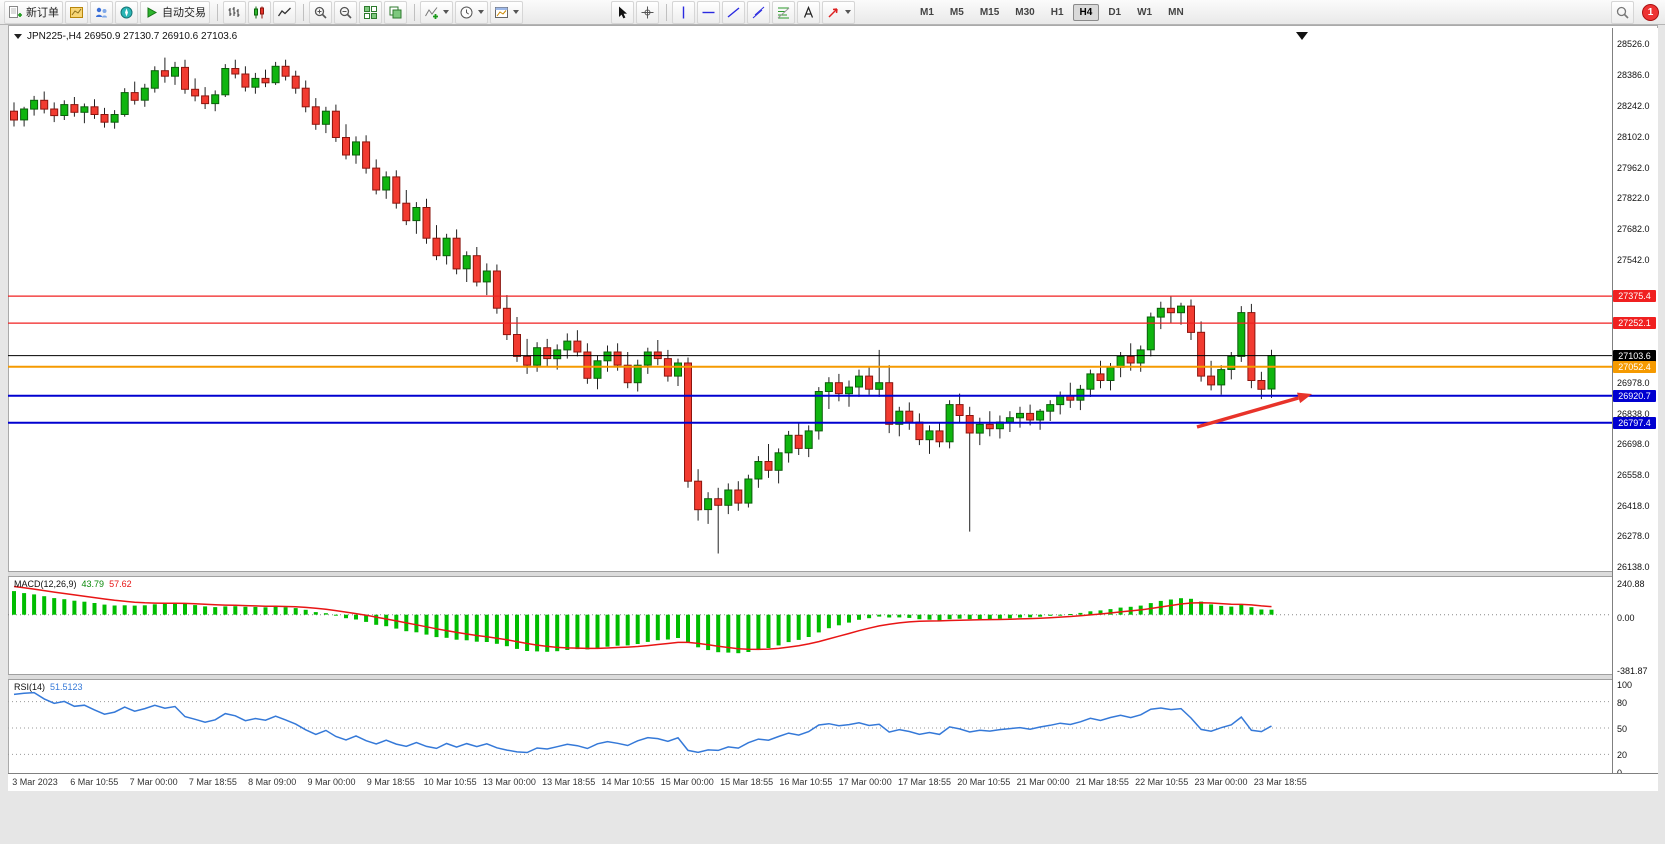 This screenshot has height=844, width=1665. I want to click on text-tool-button, so click(808, 12).